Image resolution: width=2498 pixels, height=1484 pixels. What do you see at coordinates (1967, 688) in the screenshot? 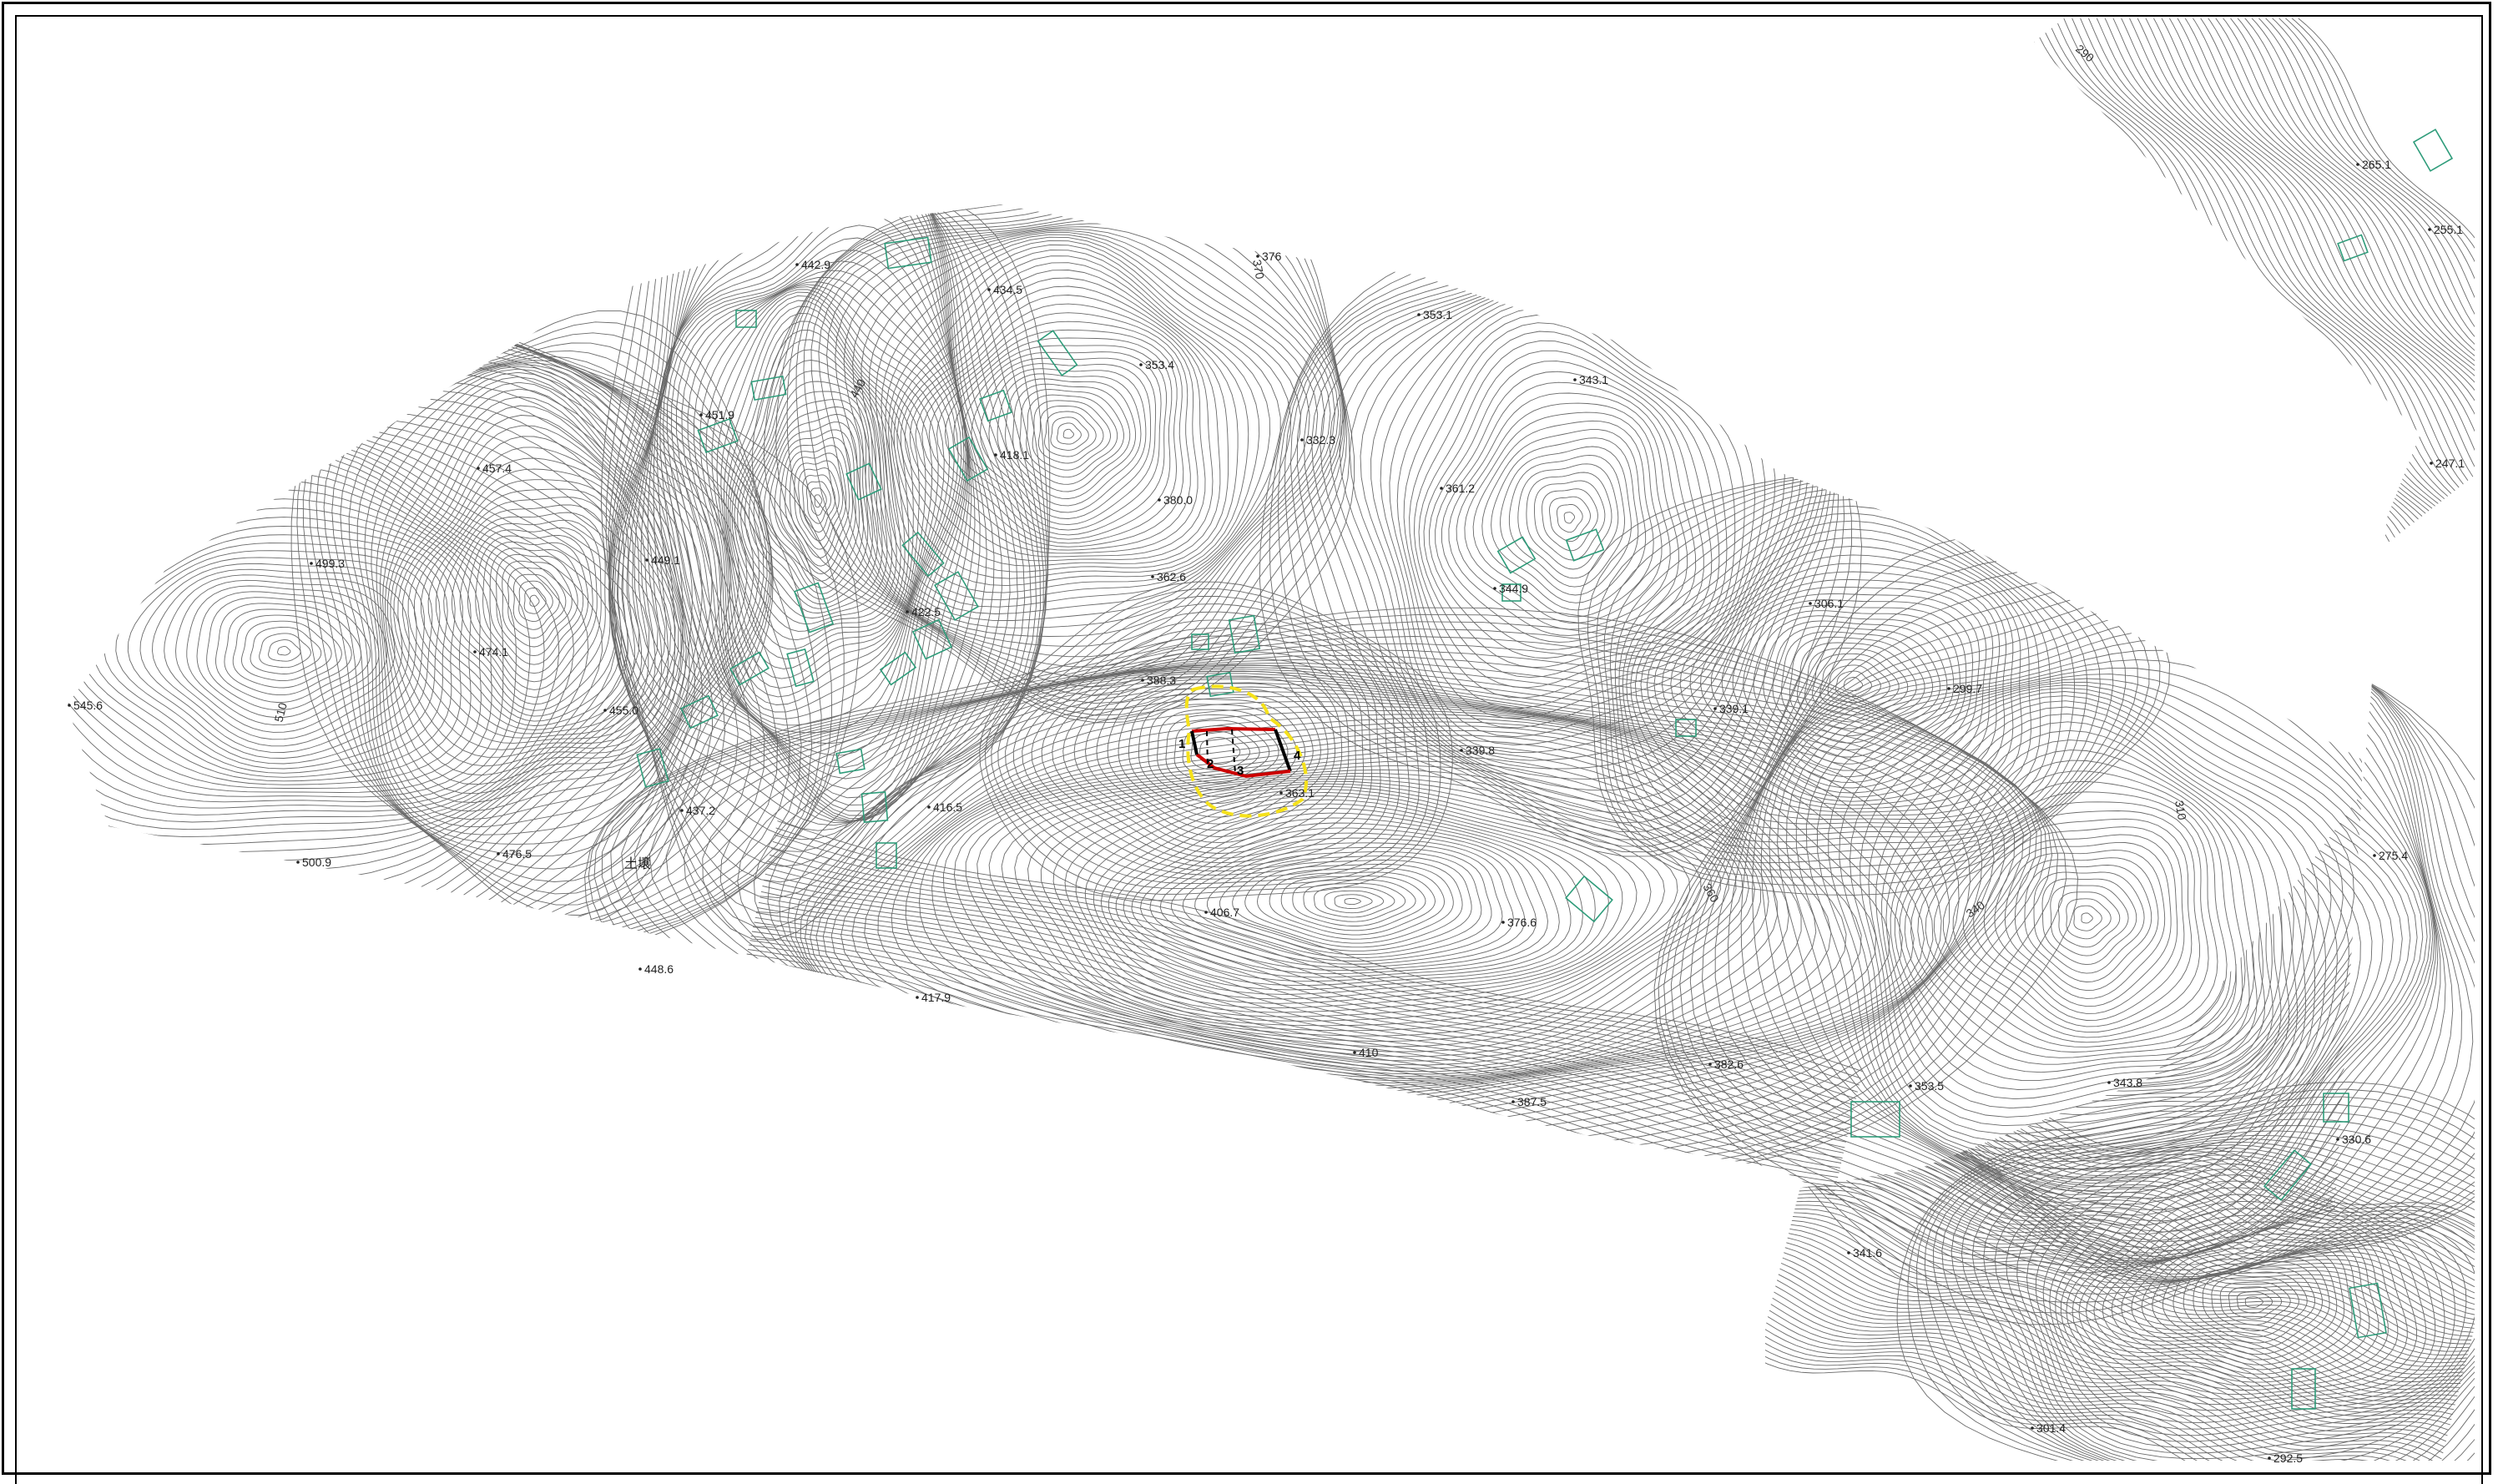
I see `spot-elevation-label: 299.7` at bounding box center [1967, 688].